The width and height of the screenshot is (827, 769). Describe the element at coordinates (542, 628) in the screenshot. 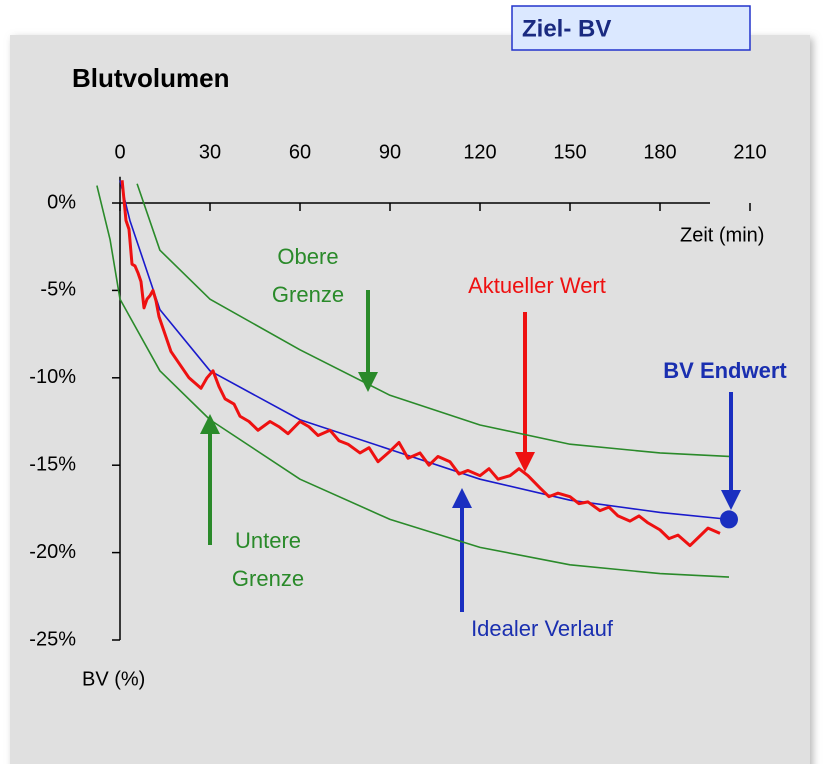

I see `annotation: Idealer Verlauf` at that location.